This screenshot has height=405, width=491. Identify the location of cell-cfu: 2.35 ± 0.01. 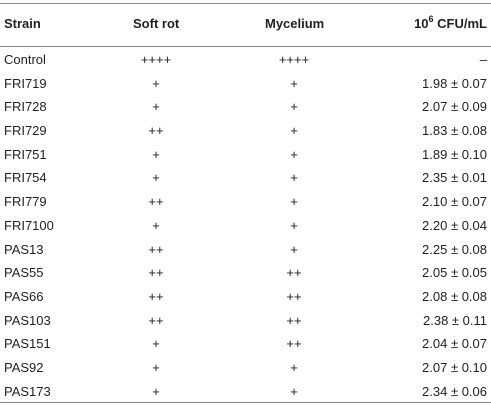
(454, 178).